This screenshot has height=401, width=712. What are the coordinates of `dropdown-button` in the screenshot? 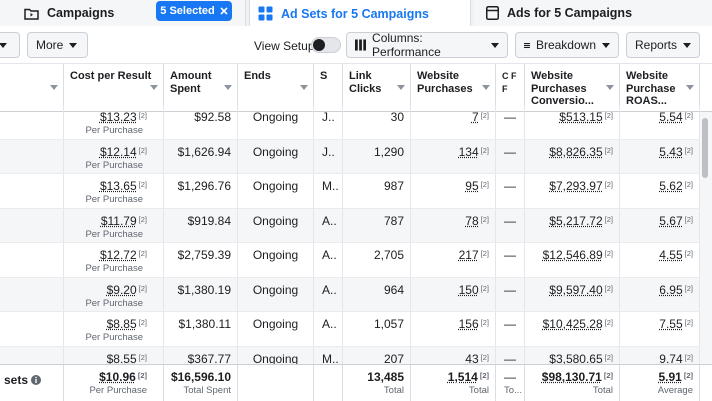 It's located at (10, 45).